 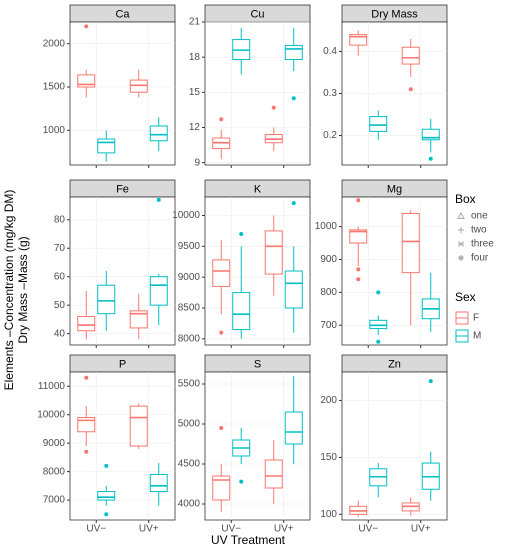 I want to click on strip-label: Ca, so click(x=122, y=14).